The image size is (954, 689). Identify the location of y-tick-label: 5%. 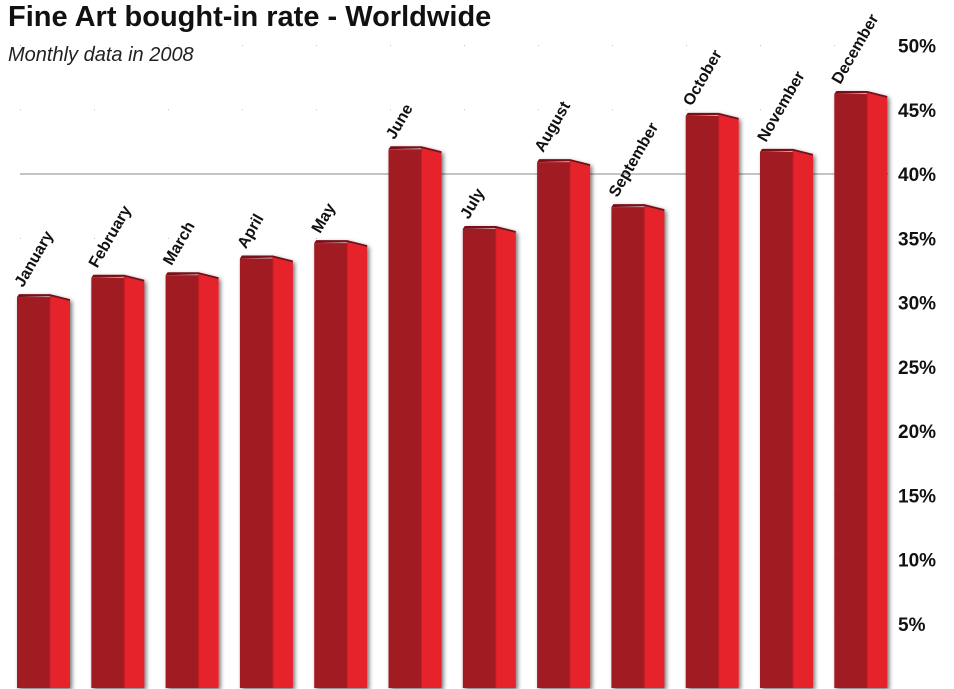
(912, 625).